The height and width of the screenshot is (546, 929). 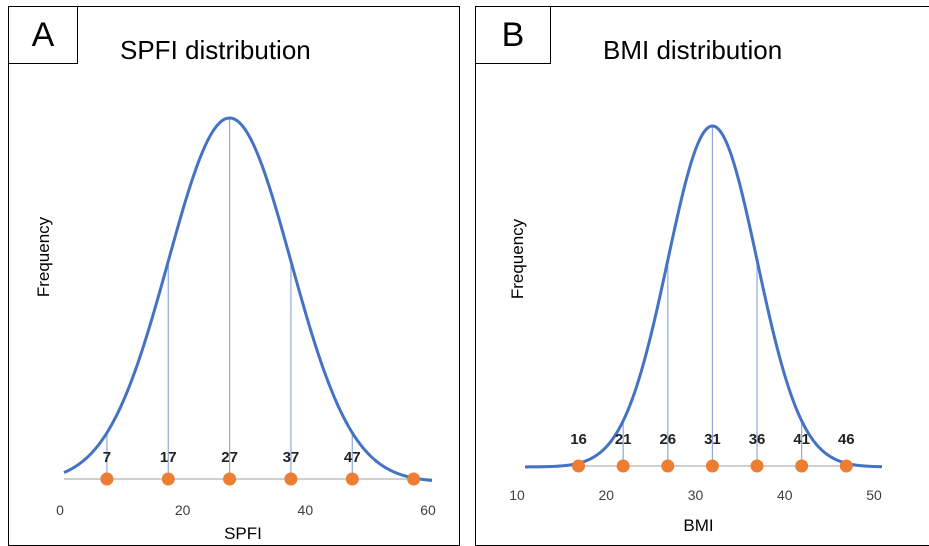 What do you see at coordinates (667, 439) in the screenshot?
I see `data-label: 26` at bounding box center [667, 439].